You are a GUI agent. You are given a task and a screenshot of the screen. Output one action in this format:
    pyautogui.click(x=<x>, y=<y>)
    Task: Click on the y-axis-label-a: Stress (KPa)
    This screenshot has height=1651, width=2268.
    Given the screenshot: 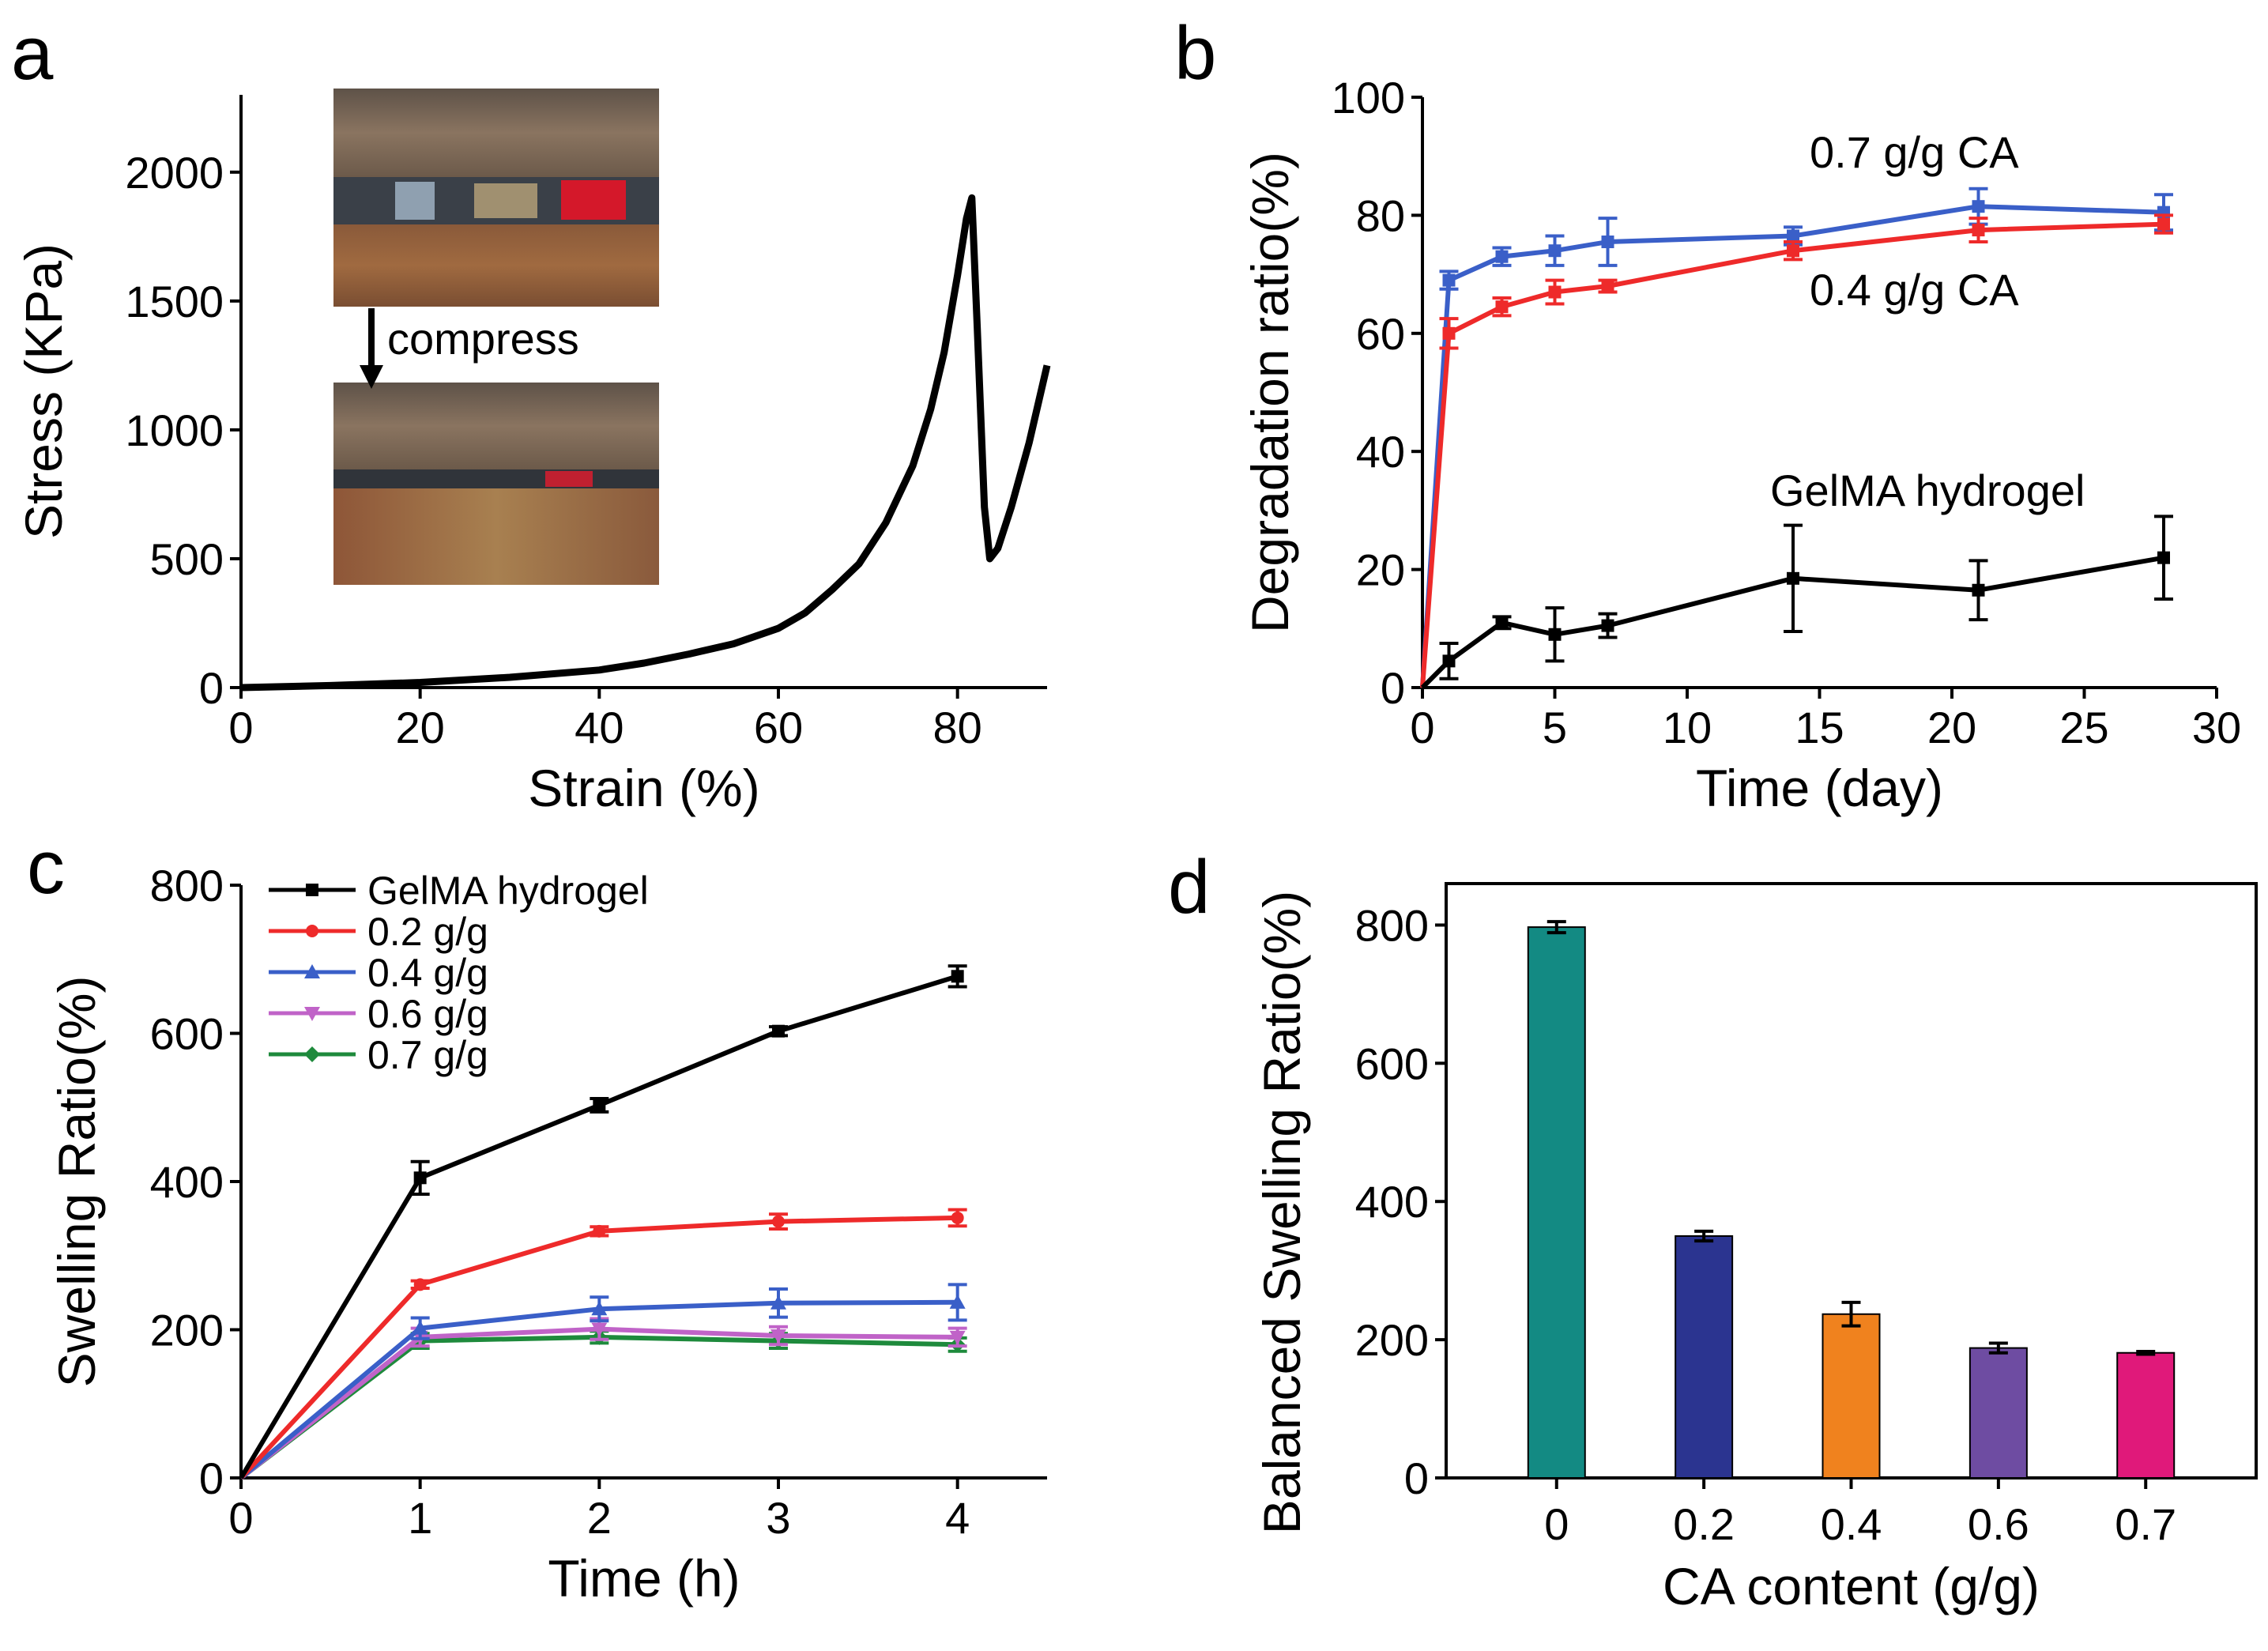 What is the action you would take?
    pyautogui.click(x=43, y=391)
    